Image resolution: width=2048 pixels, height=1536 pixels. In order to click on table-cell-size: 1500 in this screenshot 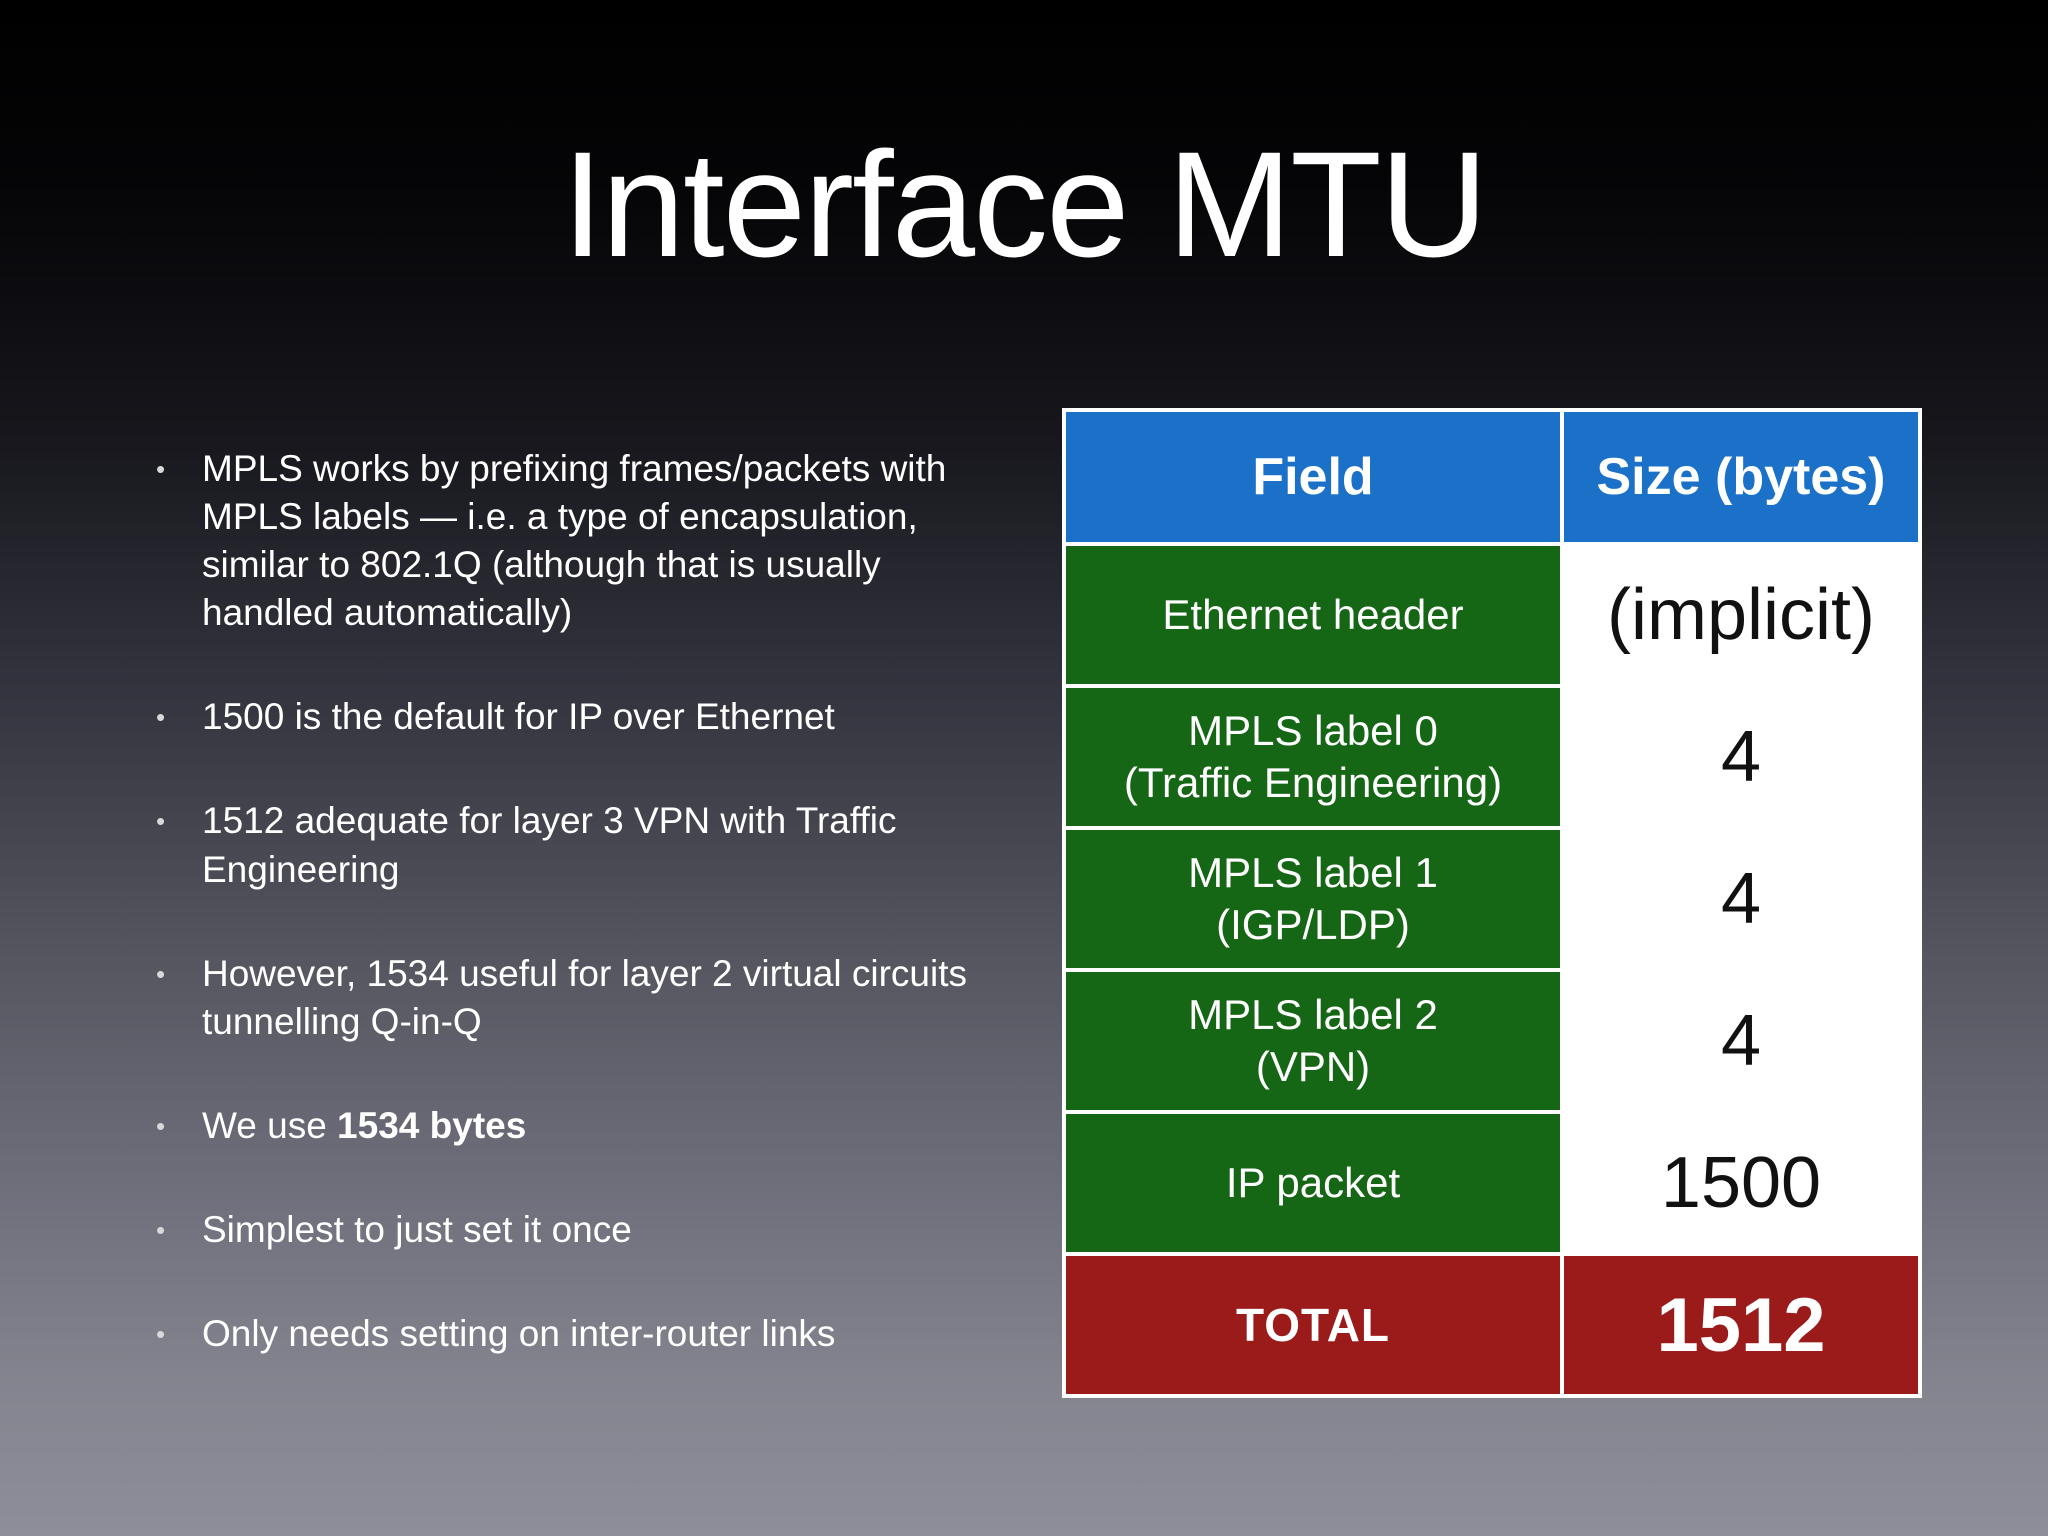, I will do `click(1741, 1183)`.